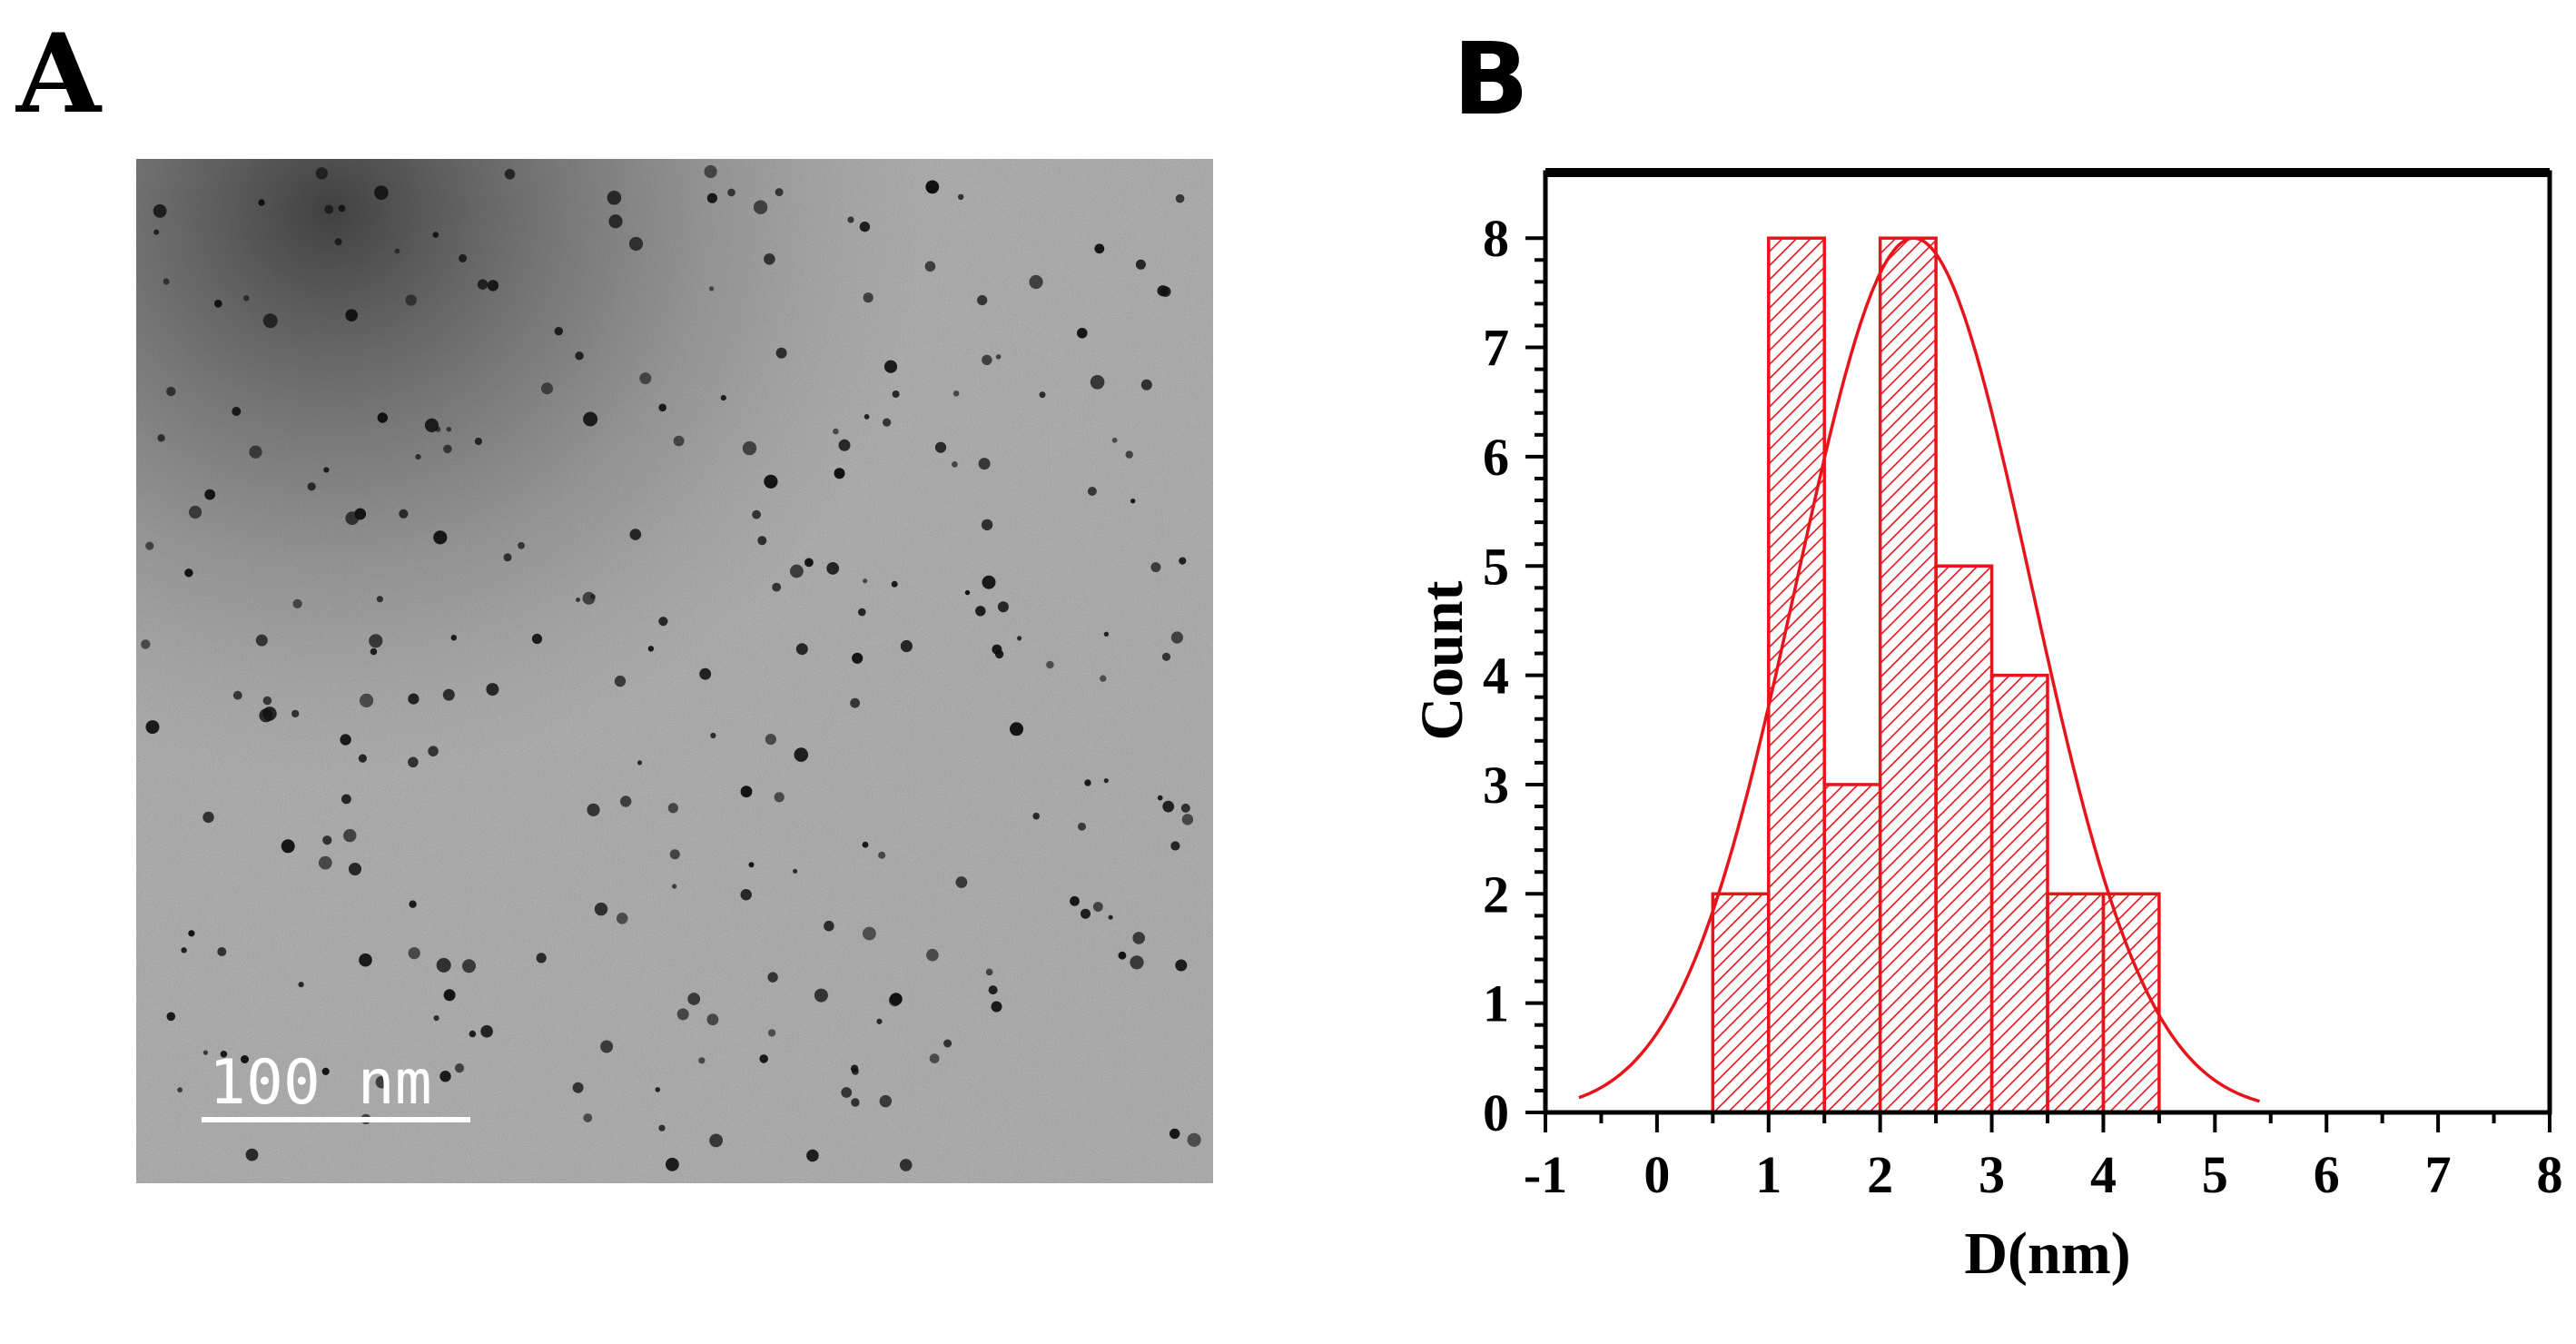 The height and width of the screenshot is (1344, 2576). Describe the element at coordinates (1496, 458) in the screenshot. I see `y-tick-label: 6` at that location.